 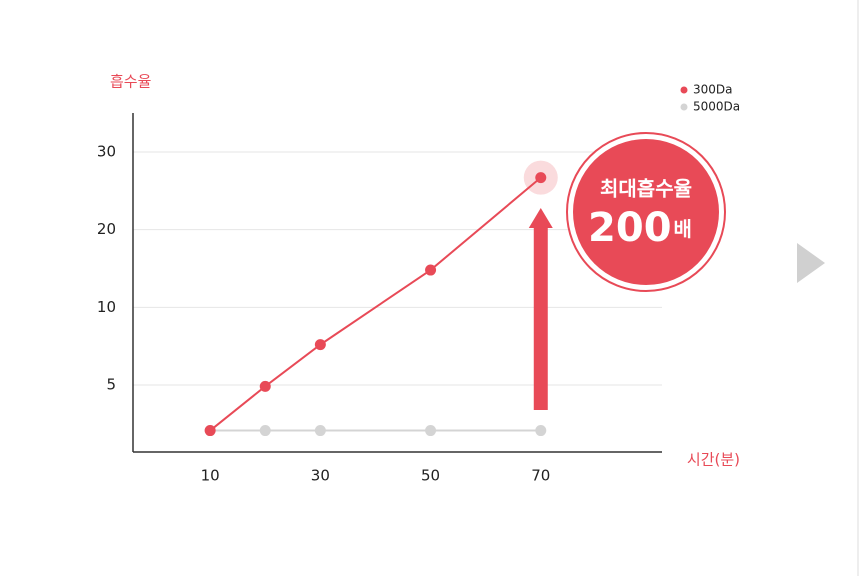 I want to click on badge, so click(x=646, y=212).